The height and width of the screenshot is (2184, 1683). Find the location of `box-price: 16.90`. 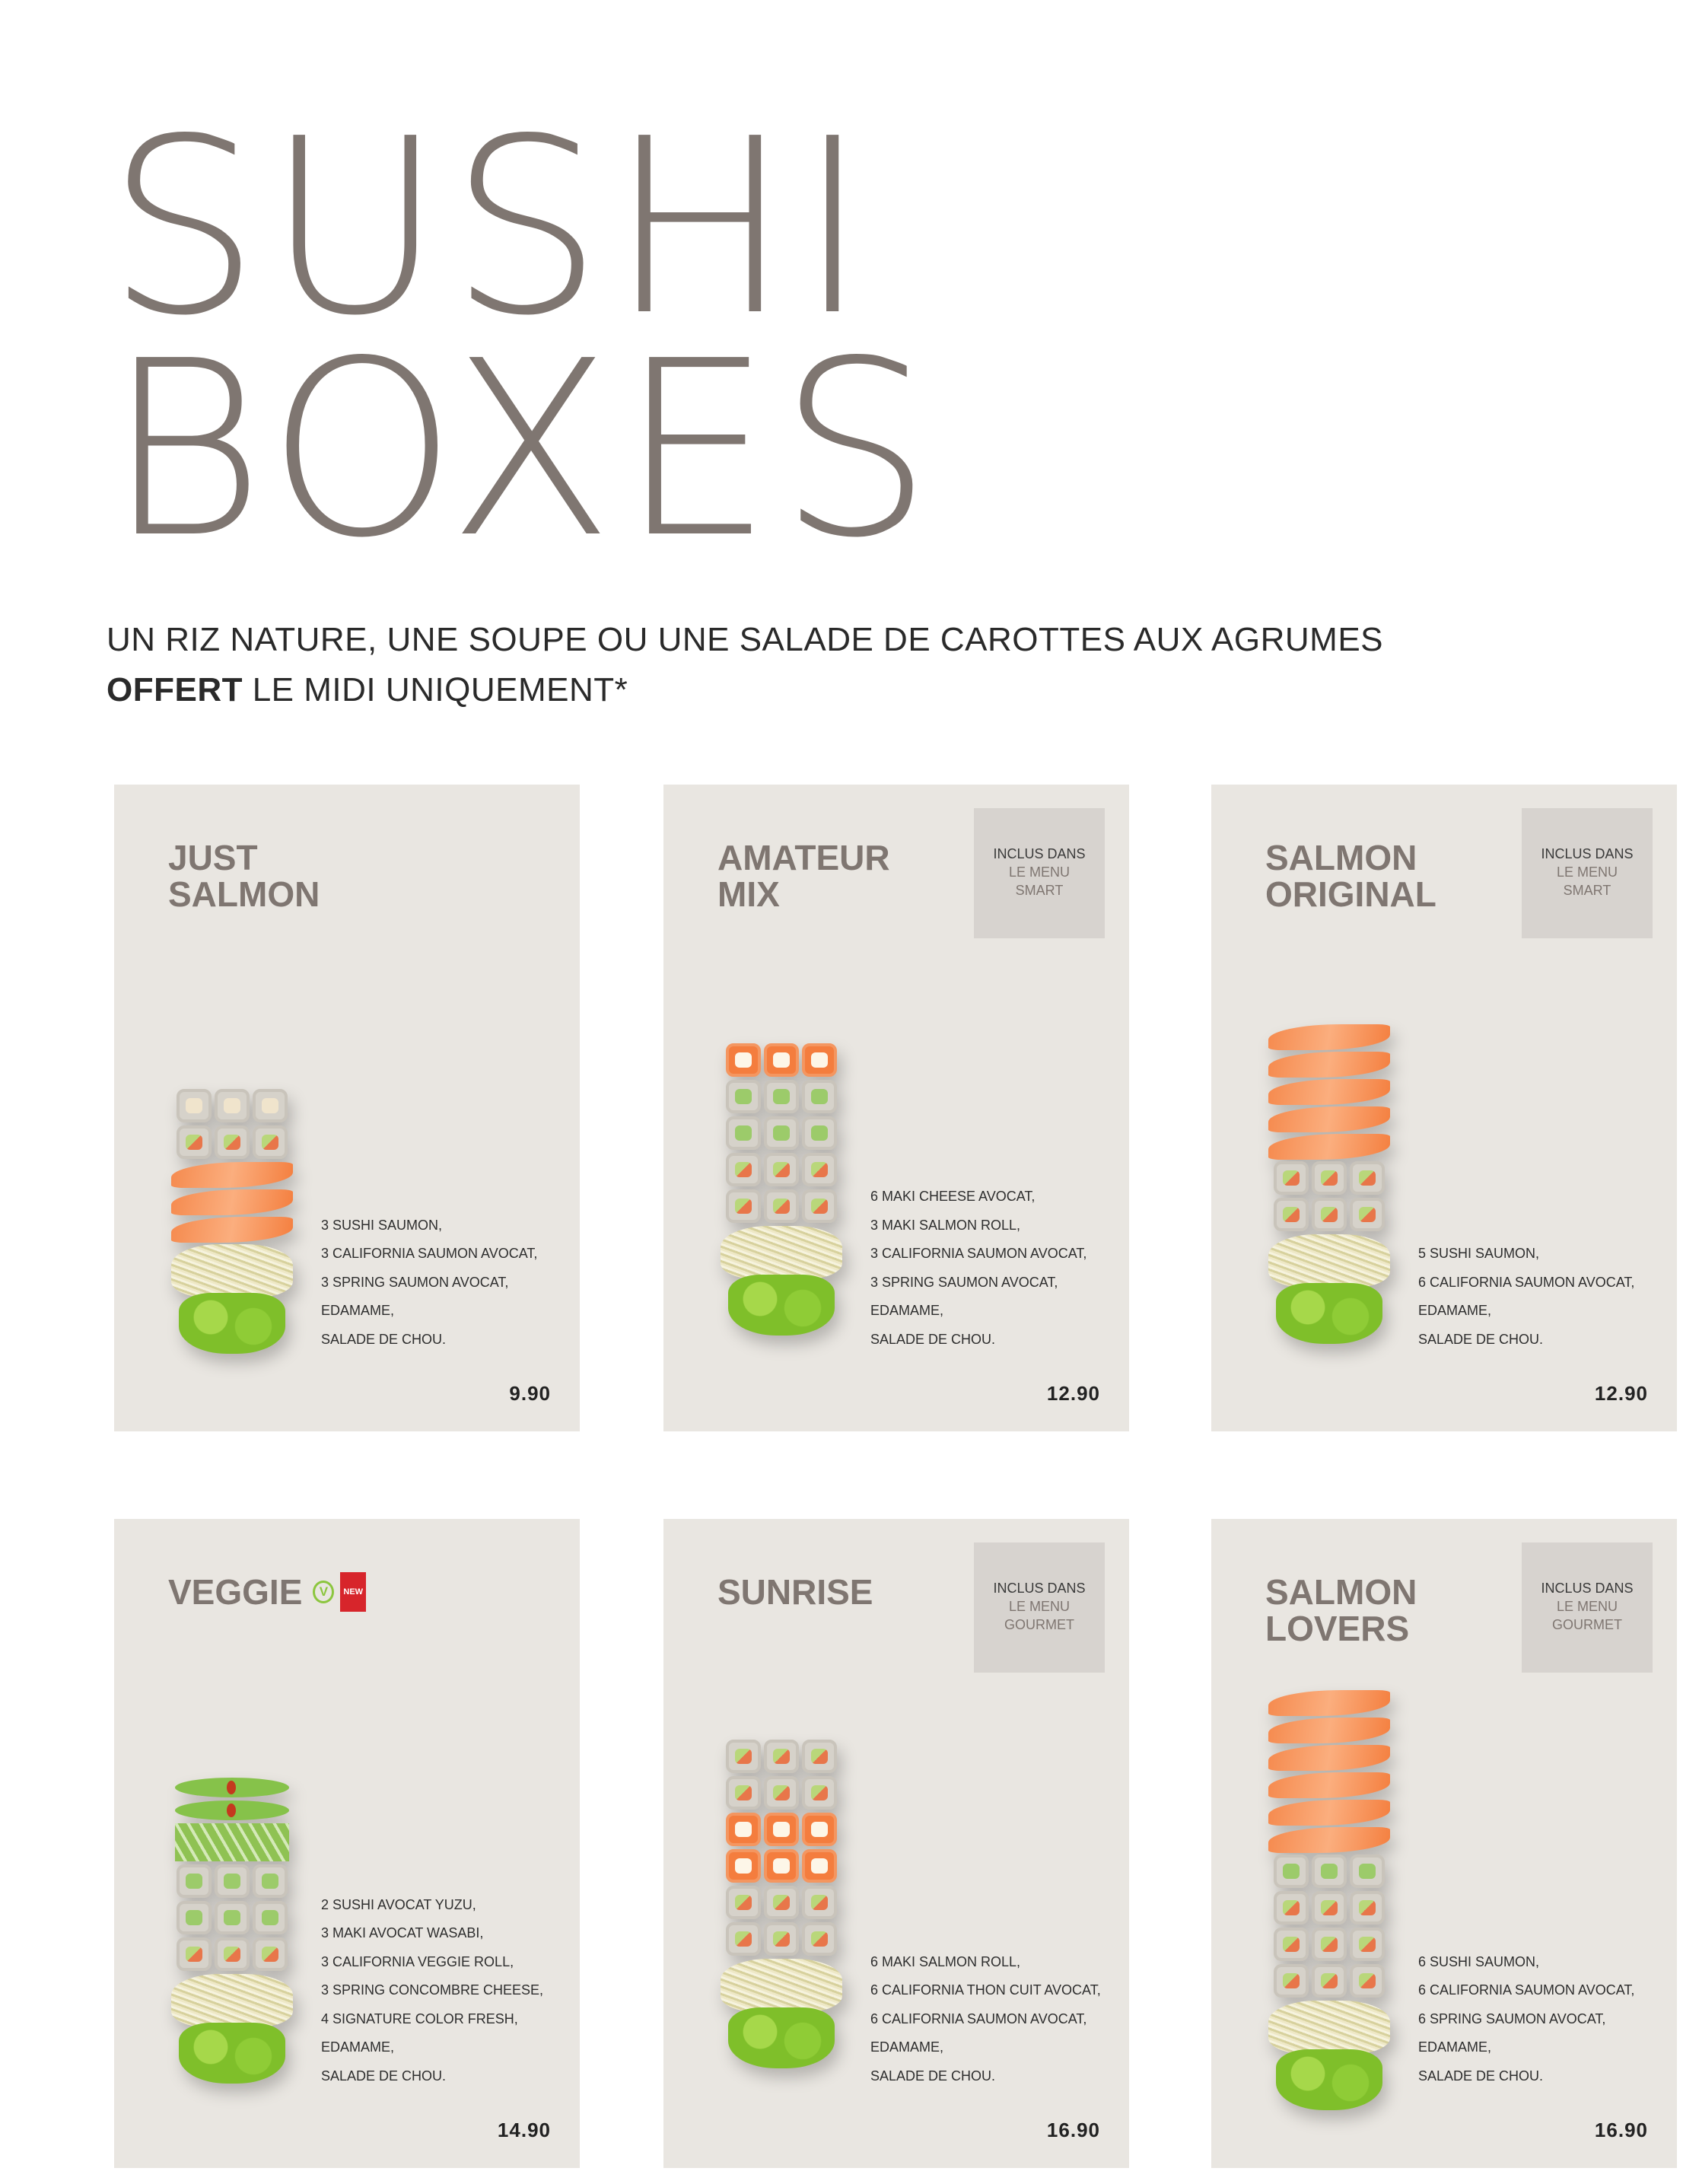

box-price: 16.90 is located at coordinates (1073, 2130).